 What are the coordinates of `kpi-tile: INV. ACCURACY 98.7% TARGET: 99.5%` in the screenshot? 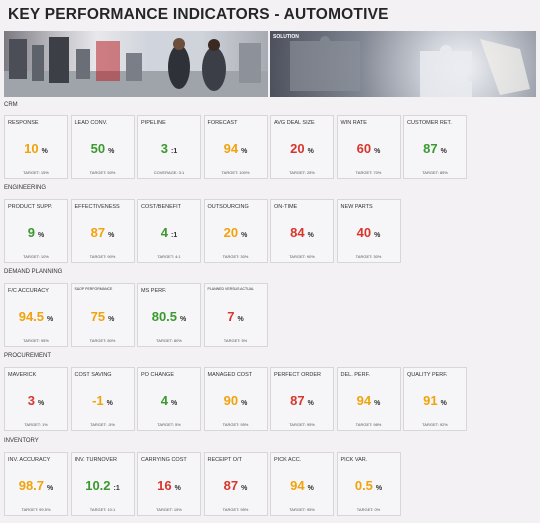 It's located at (36, 484).